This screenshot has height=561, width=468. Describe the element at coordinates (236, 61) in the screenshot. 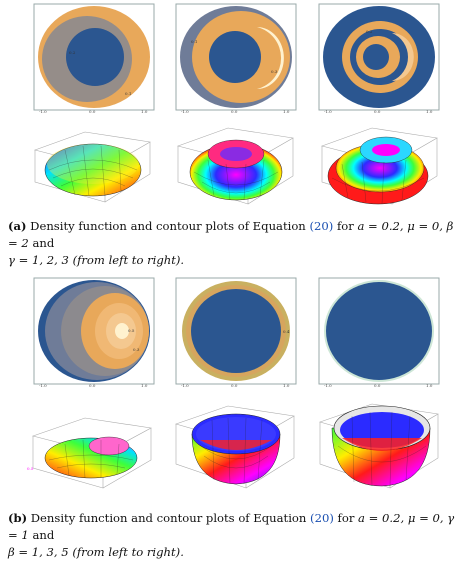

I see `contour-plot-a2: 0.1 0.3 -1.0 0.0 1.0` at that location.